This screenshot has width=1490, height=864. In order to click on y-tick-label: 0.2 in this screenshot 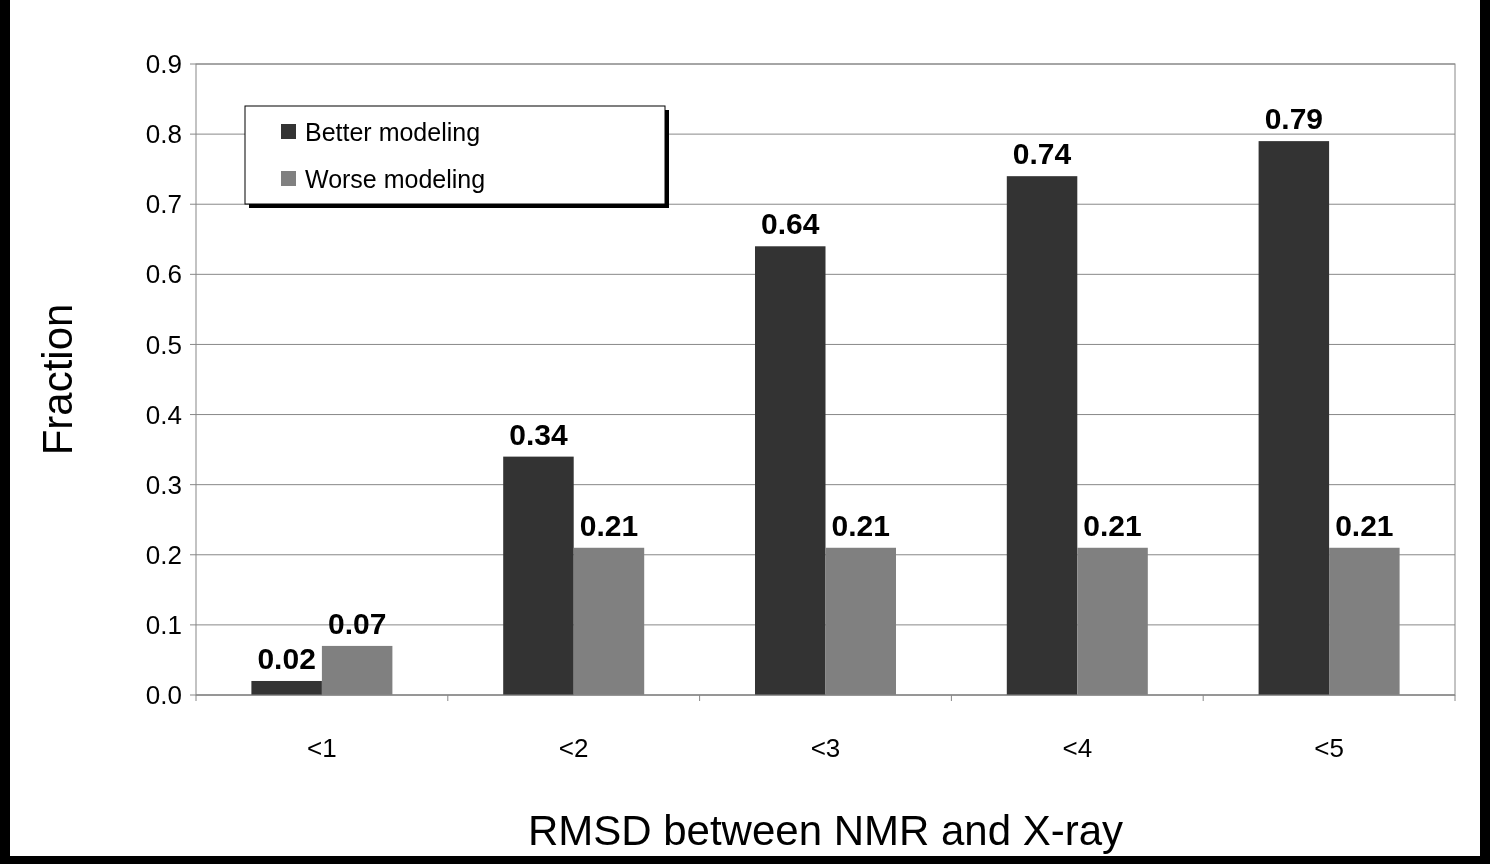, I will do `click(163, 554)`.